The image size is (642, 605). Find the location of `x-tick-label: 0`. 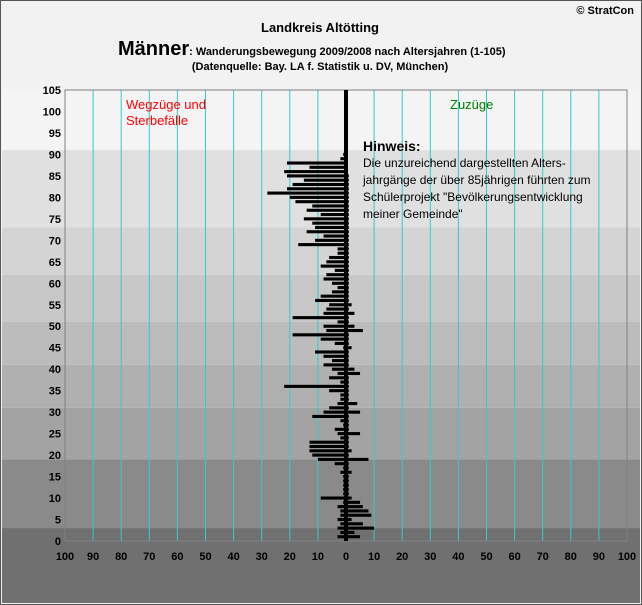

x-tick-label: 0 is located at coordinates (346, 557).